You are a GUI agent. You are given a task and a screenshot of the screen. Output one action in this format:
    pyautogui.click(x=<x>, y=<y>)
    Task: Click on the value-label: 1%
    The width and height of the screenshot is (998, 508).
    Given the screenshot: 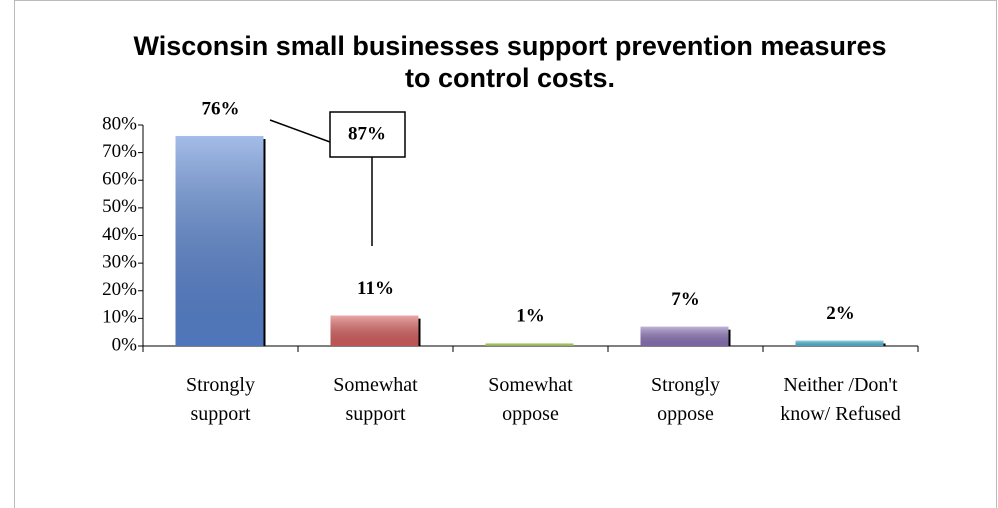 What is the action you would take?
    pyautogui.click(x=530, y=316)
    